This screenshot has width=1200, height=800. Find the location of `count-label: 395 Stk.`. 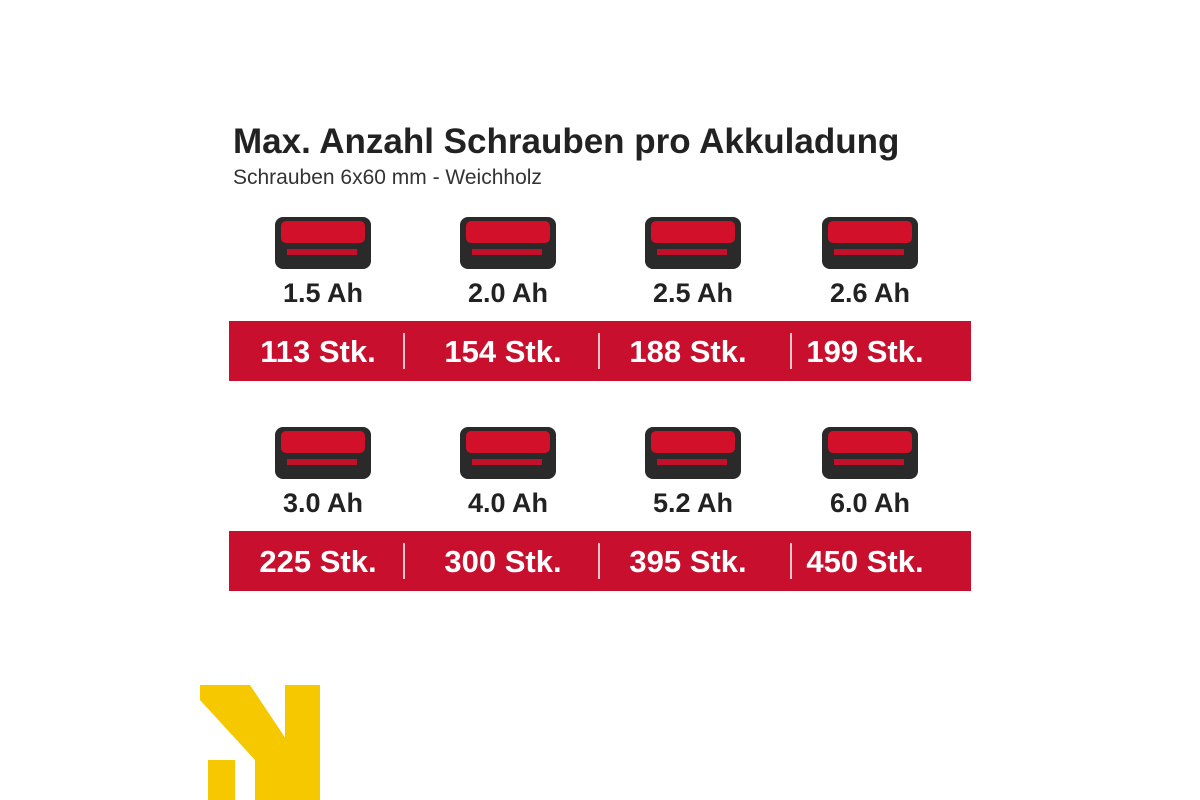

count-label: 395 Stk. is located at coordinates (687, 561).